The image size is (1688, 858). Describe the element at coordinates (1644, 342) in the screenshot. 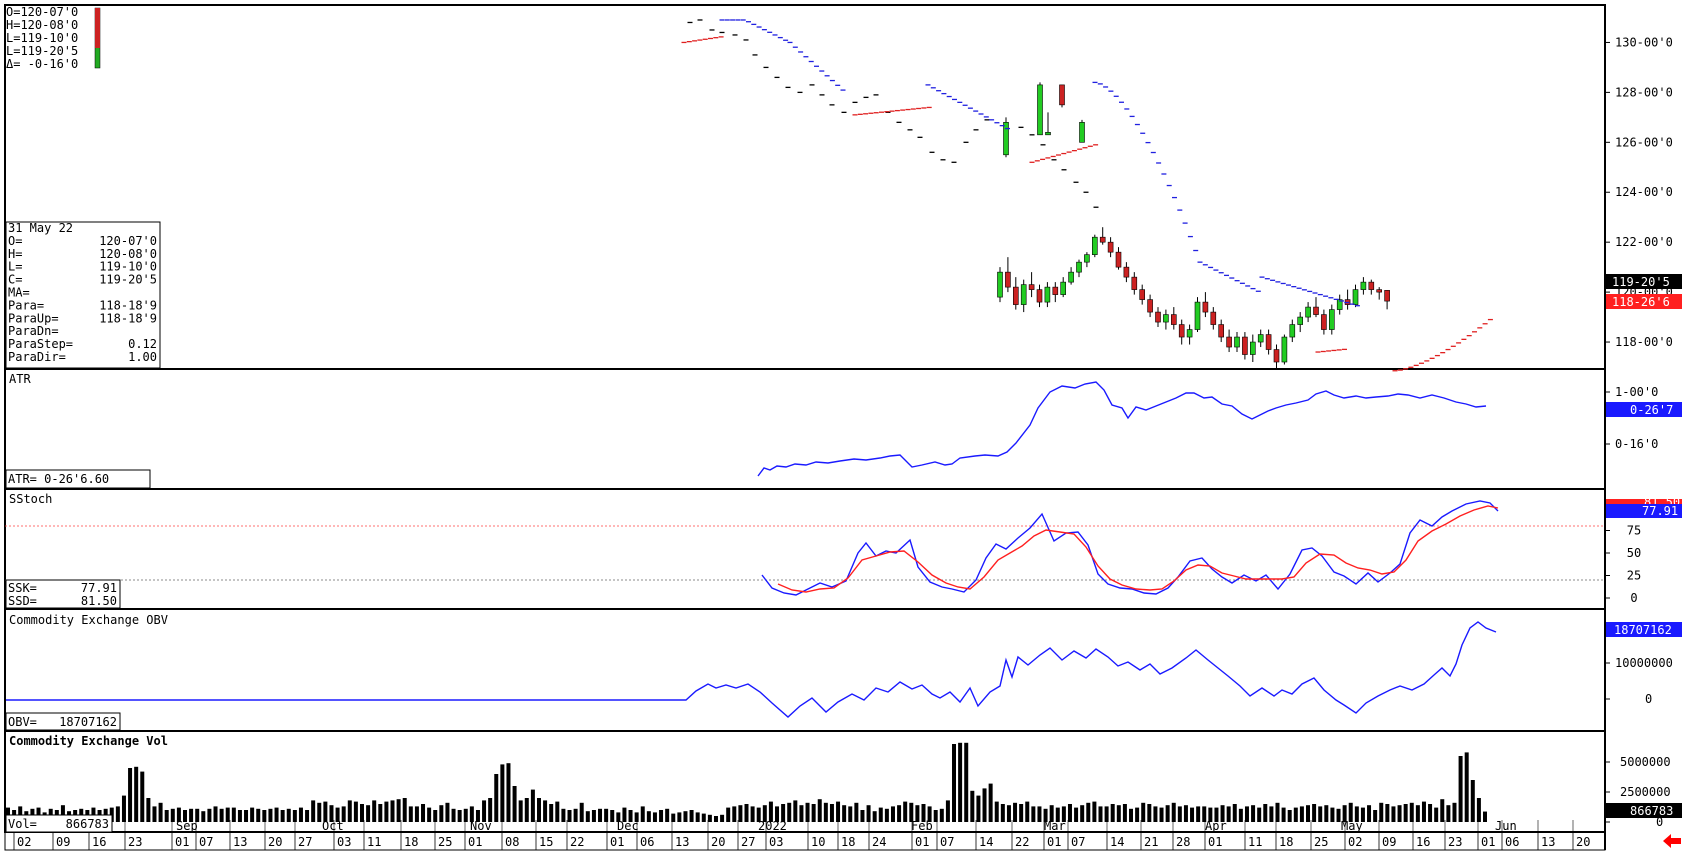

I see `price-tick-label: 118-00'0` at that location.